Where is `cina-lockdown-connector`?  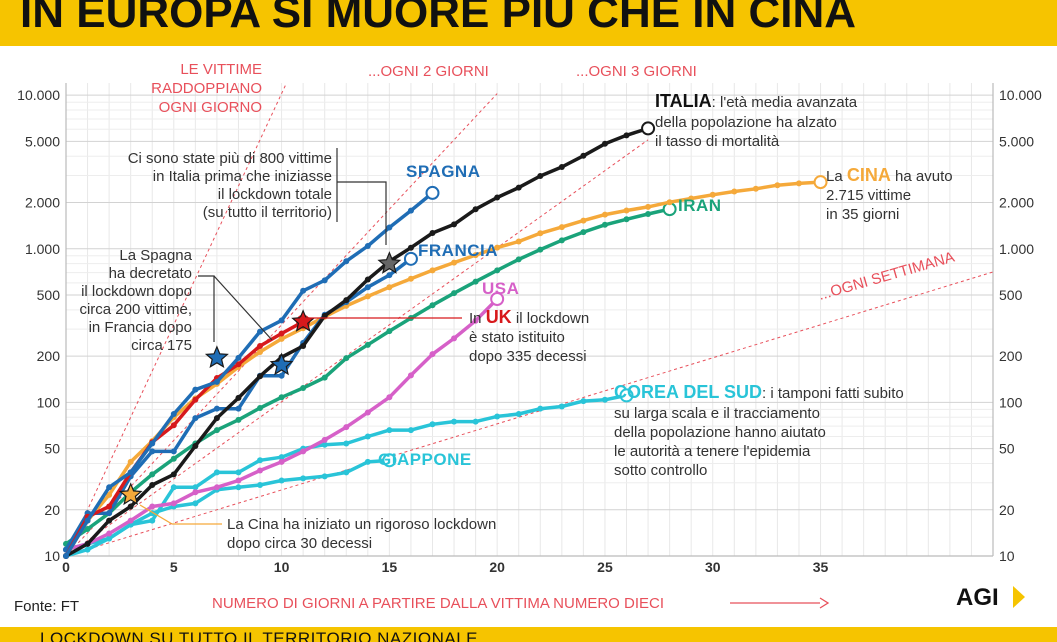 cina-lockdown-connector is located at coordinates (156, 514).